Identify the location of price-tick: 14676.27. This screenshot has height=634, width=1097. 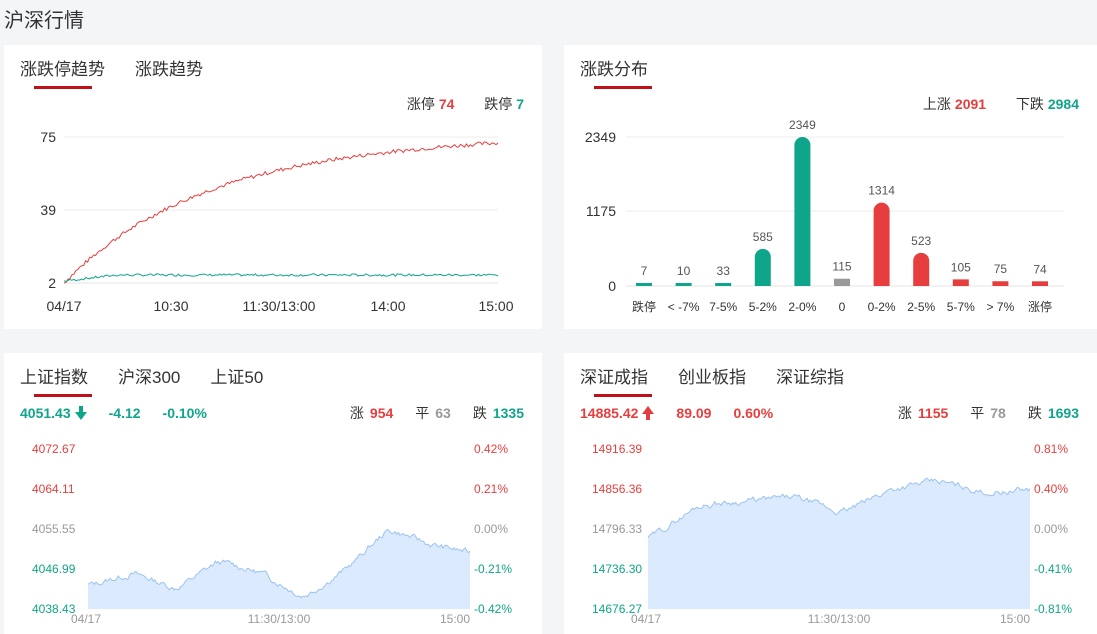
(617, 609).